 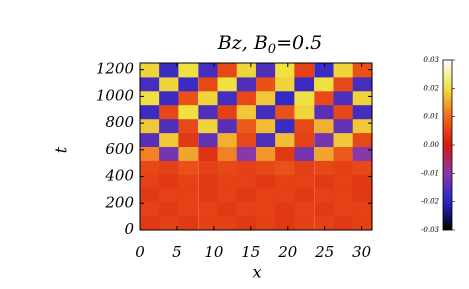 What do you see at coordinates (430, 173) in the screenshot?
I see `colorbar-tick-label: -0.01` at bounding box center [430, 173].